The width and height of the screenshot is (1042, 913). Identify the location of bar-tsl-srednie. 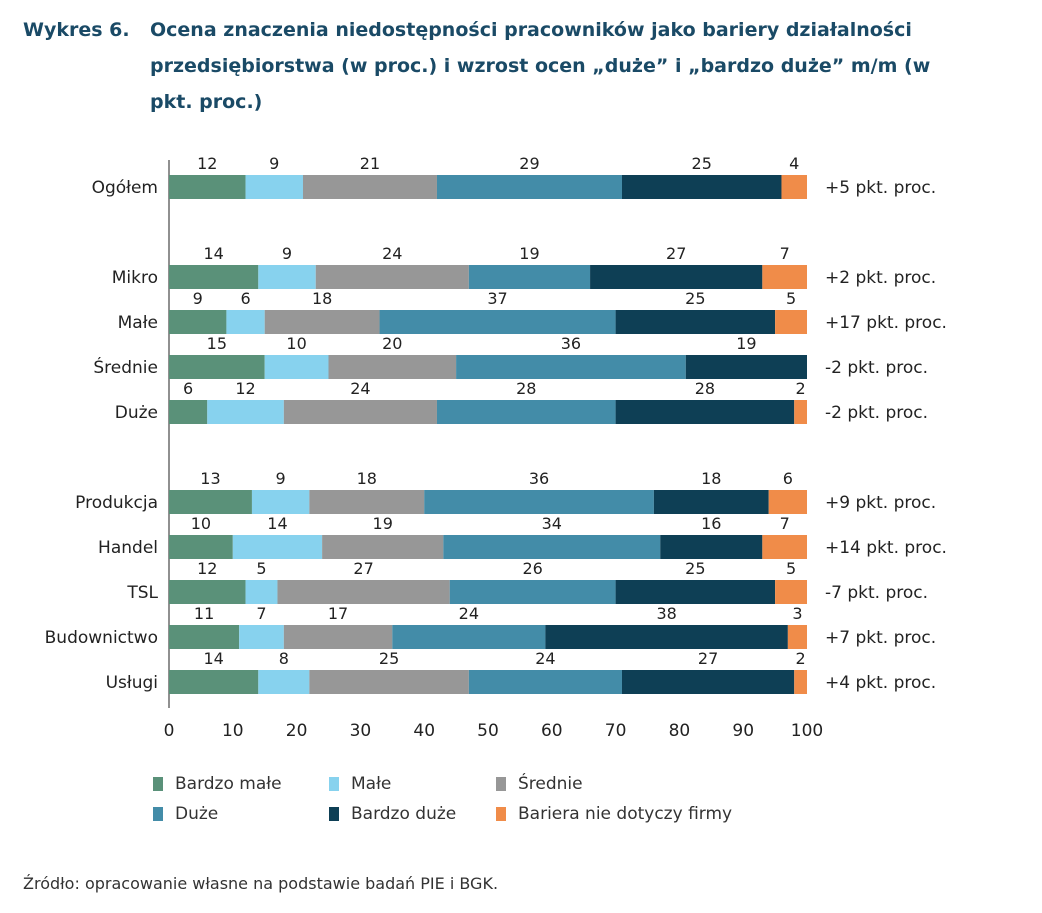
(363, 592).